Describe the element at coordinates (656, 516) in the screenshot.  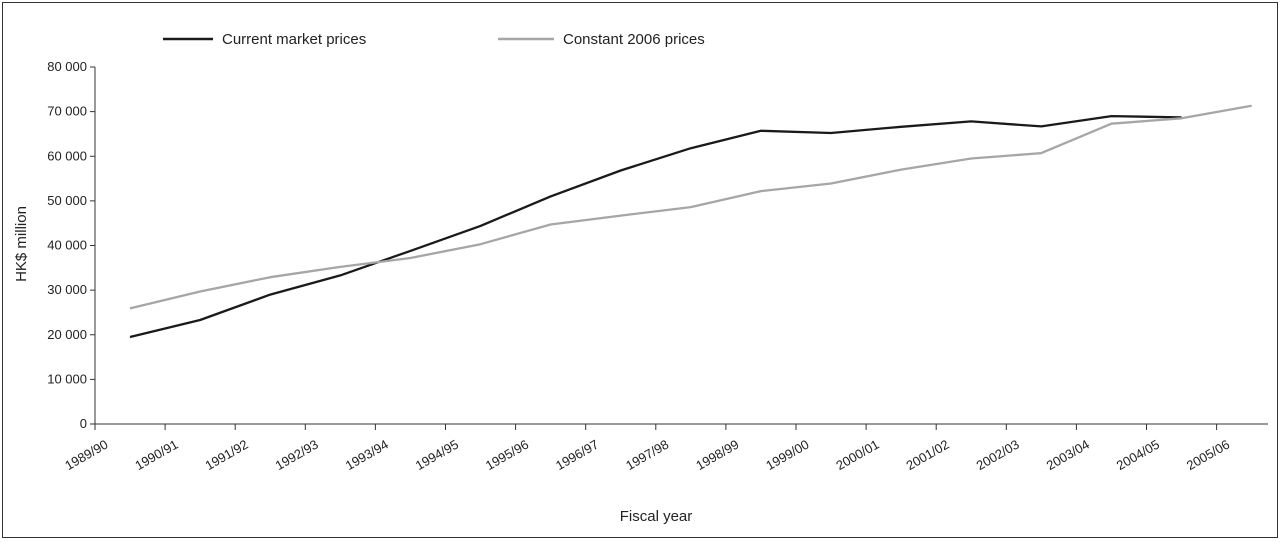
I see `x-axis-title: Fiscal year` at that location.